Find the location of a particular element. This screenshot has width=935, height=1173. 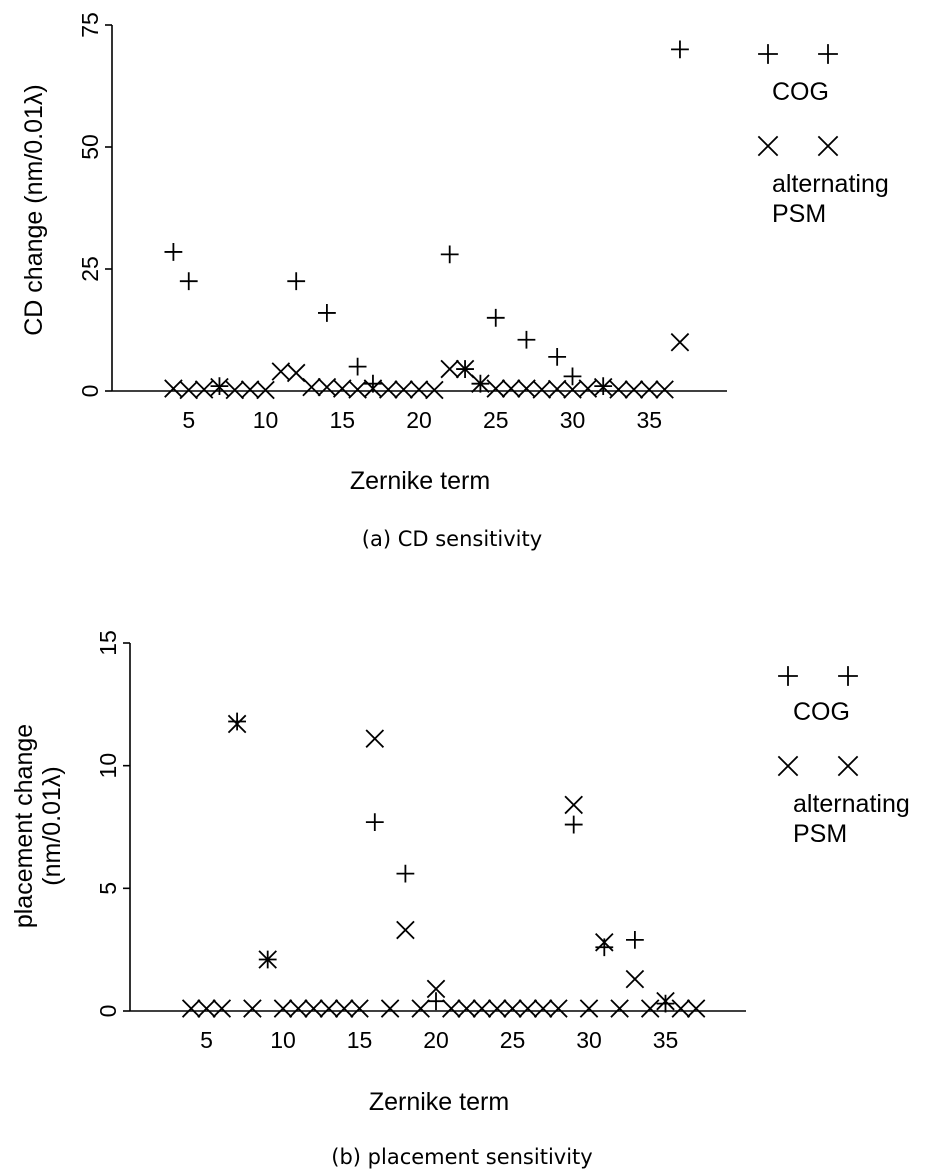

x-tick-label: 30 is located at coordinates (589, 1040).